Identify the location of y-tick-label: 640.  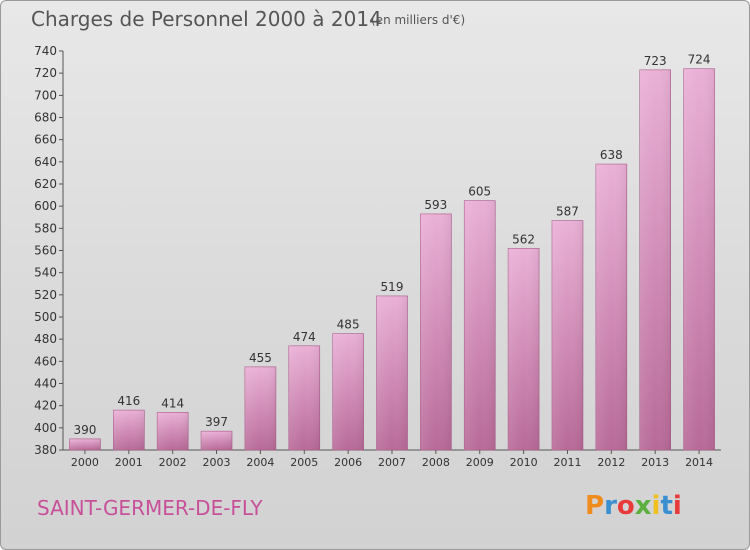
(45, 162).